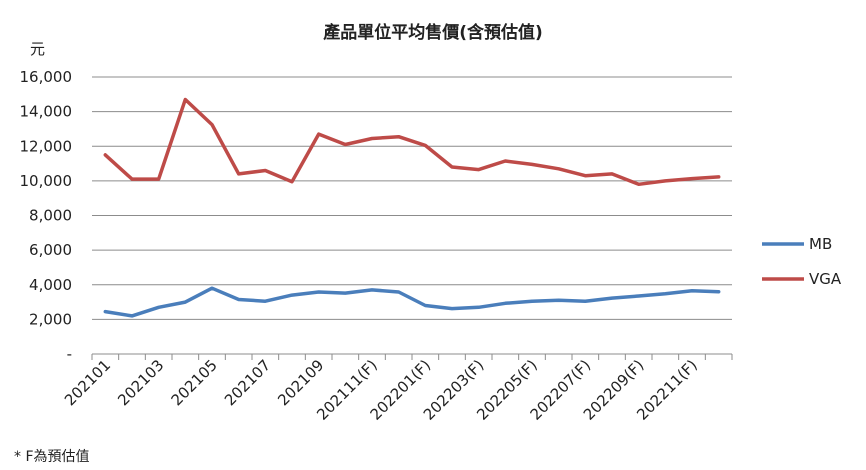 The height and width of the screenshot is (470, 866). I want to click on y-axis-unit-label: 元, so click(37, 49).